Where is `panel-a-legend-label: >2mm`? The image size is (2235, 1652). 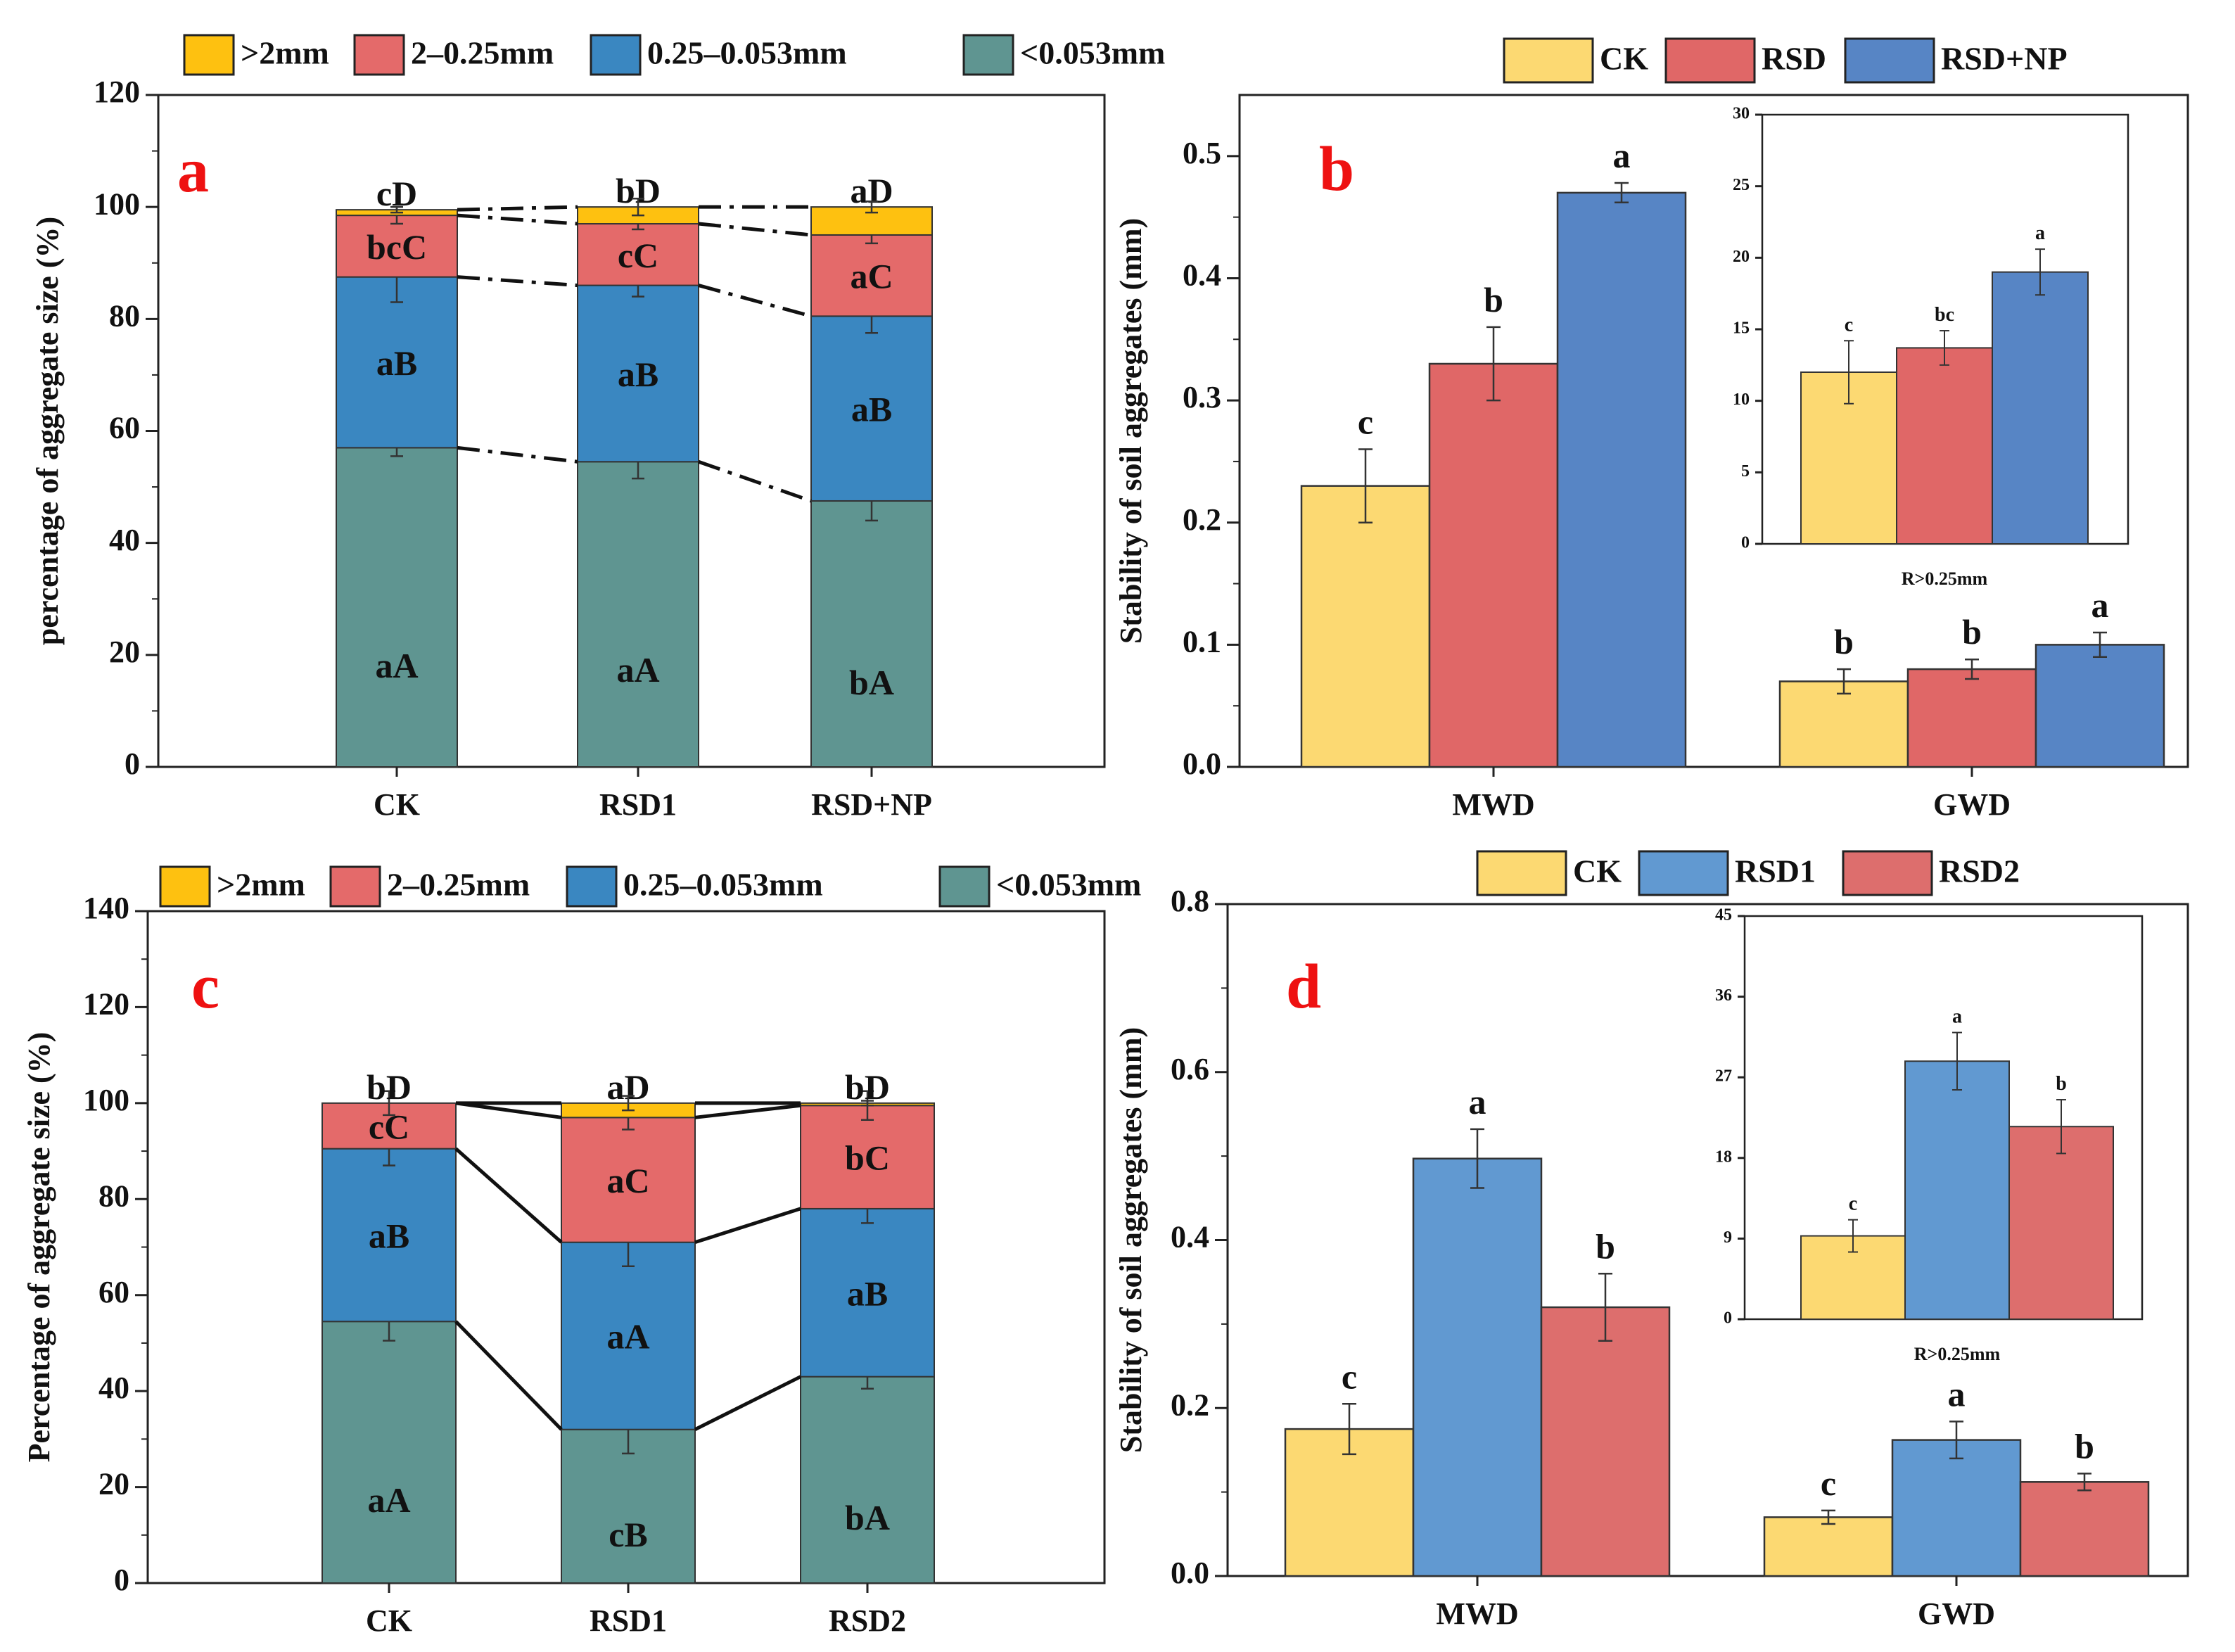 panel-a-legend-label: >2mm is located at coordinates (285, 53).